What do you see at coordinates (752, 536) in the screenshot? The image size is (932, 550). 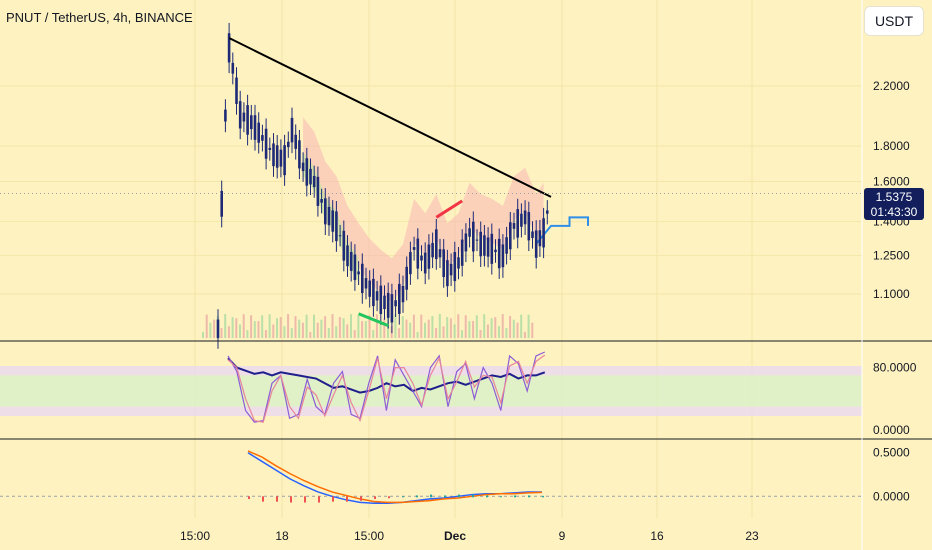 I see `time-tick-label-6: 23` at bounding box center [752, 536].